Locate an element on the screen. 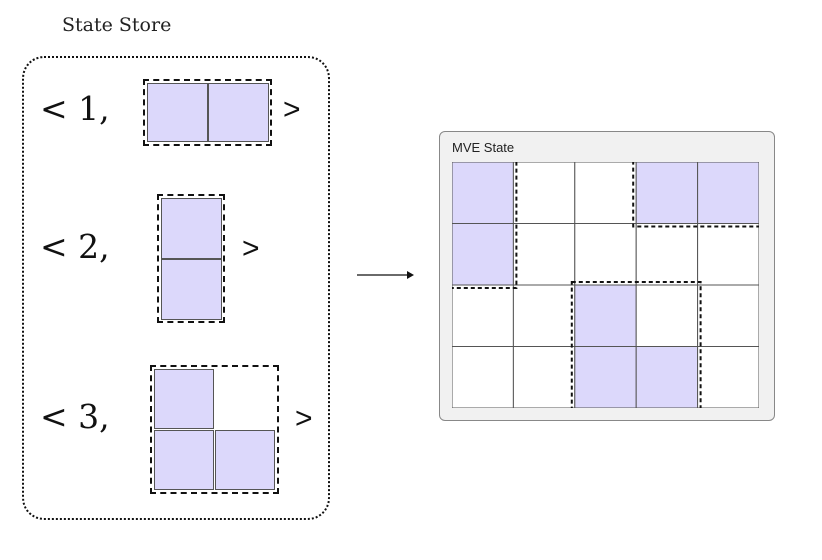 This screenshot has height=560, width=822. grid-cell-r3-c3 is located at coordinates (667, 377).